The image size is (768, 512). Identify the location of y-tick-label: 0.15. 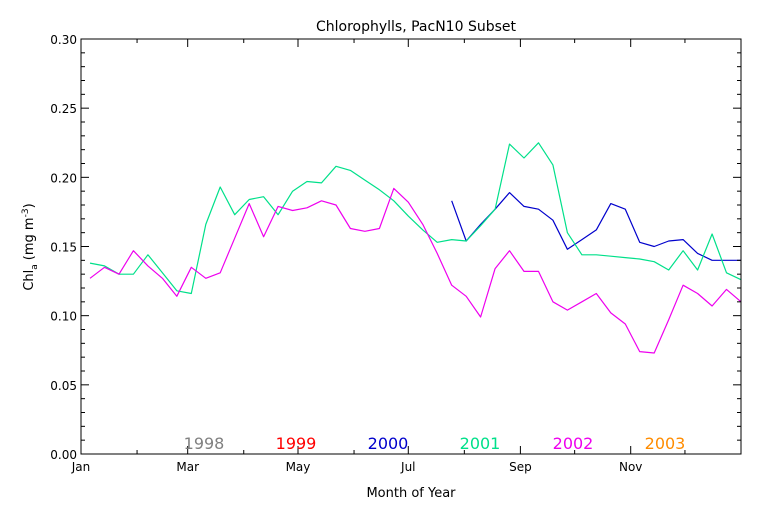
(63, 248).